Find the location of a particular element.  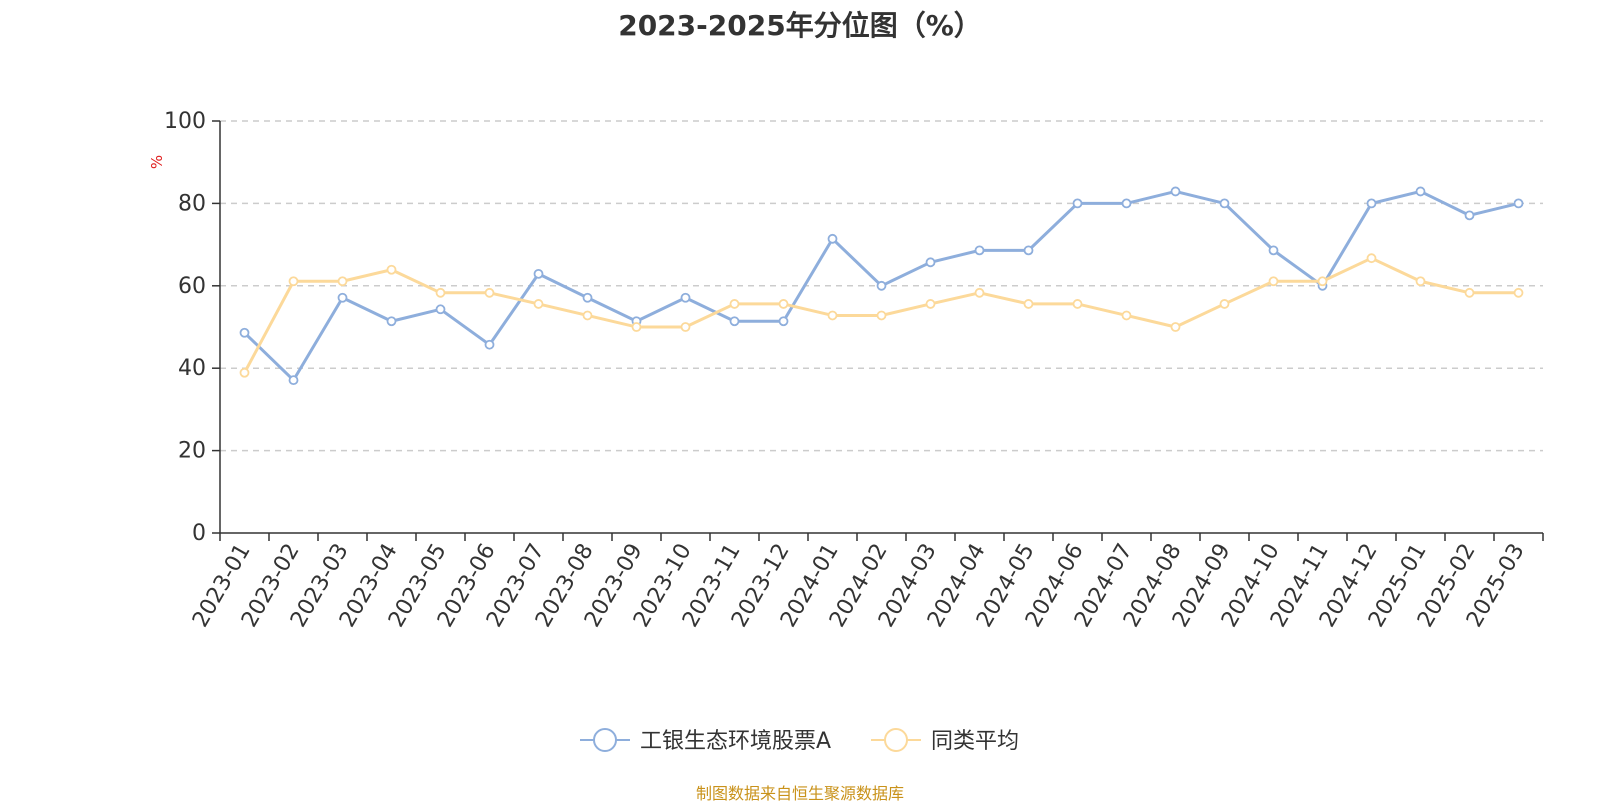

legend-label: 同类平均 is located at coordinates (975, 741).